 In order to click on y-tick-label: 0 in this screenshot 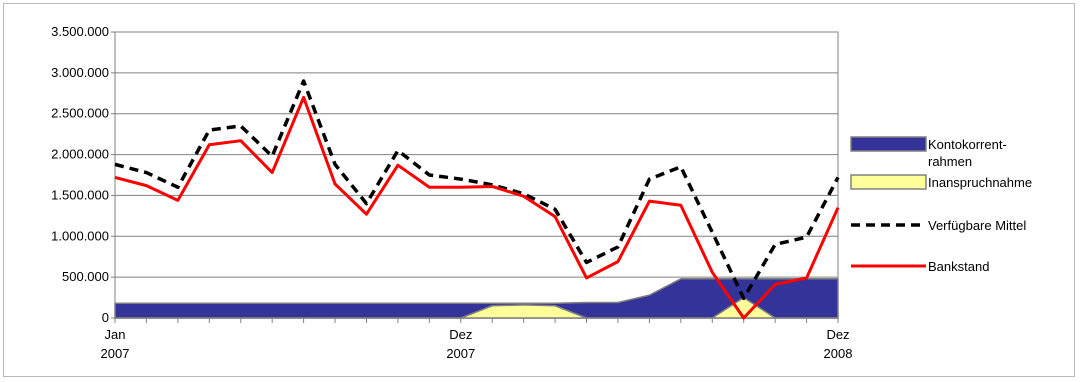, I will do `click(105, 317)`.